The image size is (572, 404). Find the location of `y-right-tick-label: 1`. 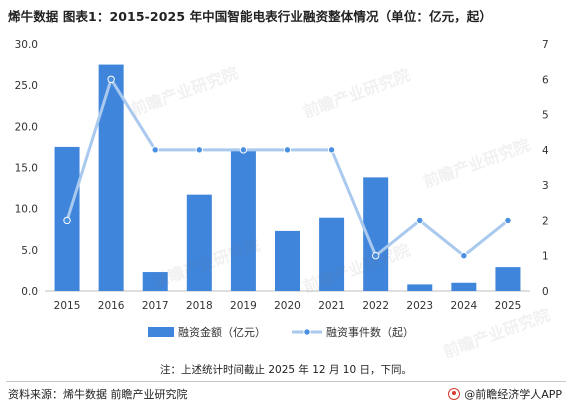

y-right-tick-label: 1 is located at coordinates (545, 257).